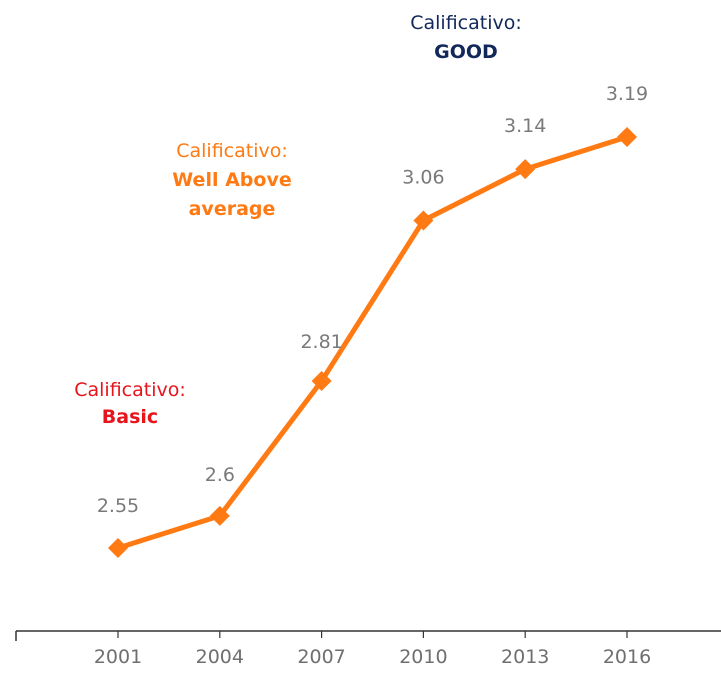 The height and width of the screenshot is (688, 721). I want to click on x-tick-label: 2004, so click(220, 657).